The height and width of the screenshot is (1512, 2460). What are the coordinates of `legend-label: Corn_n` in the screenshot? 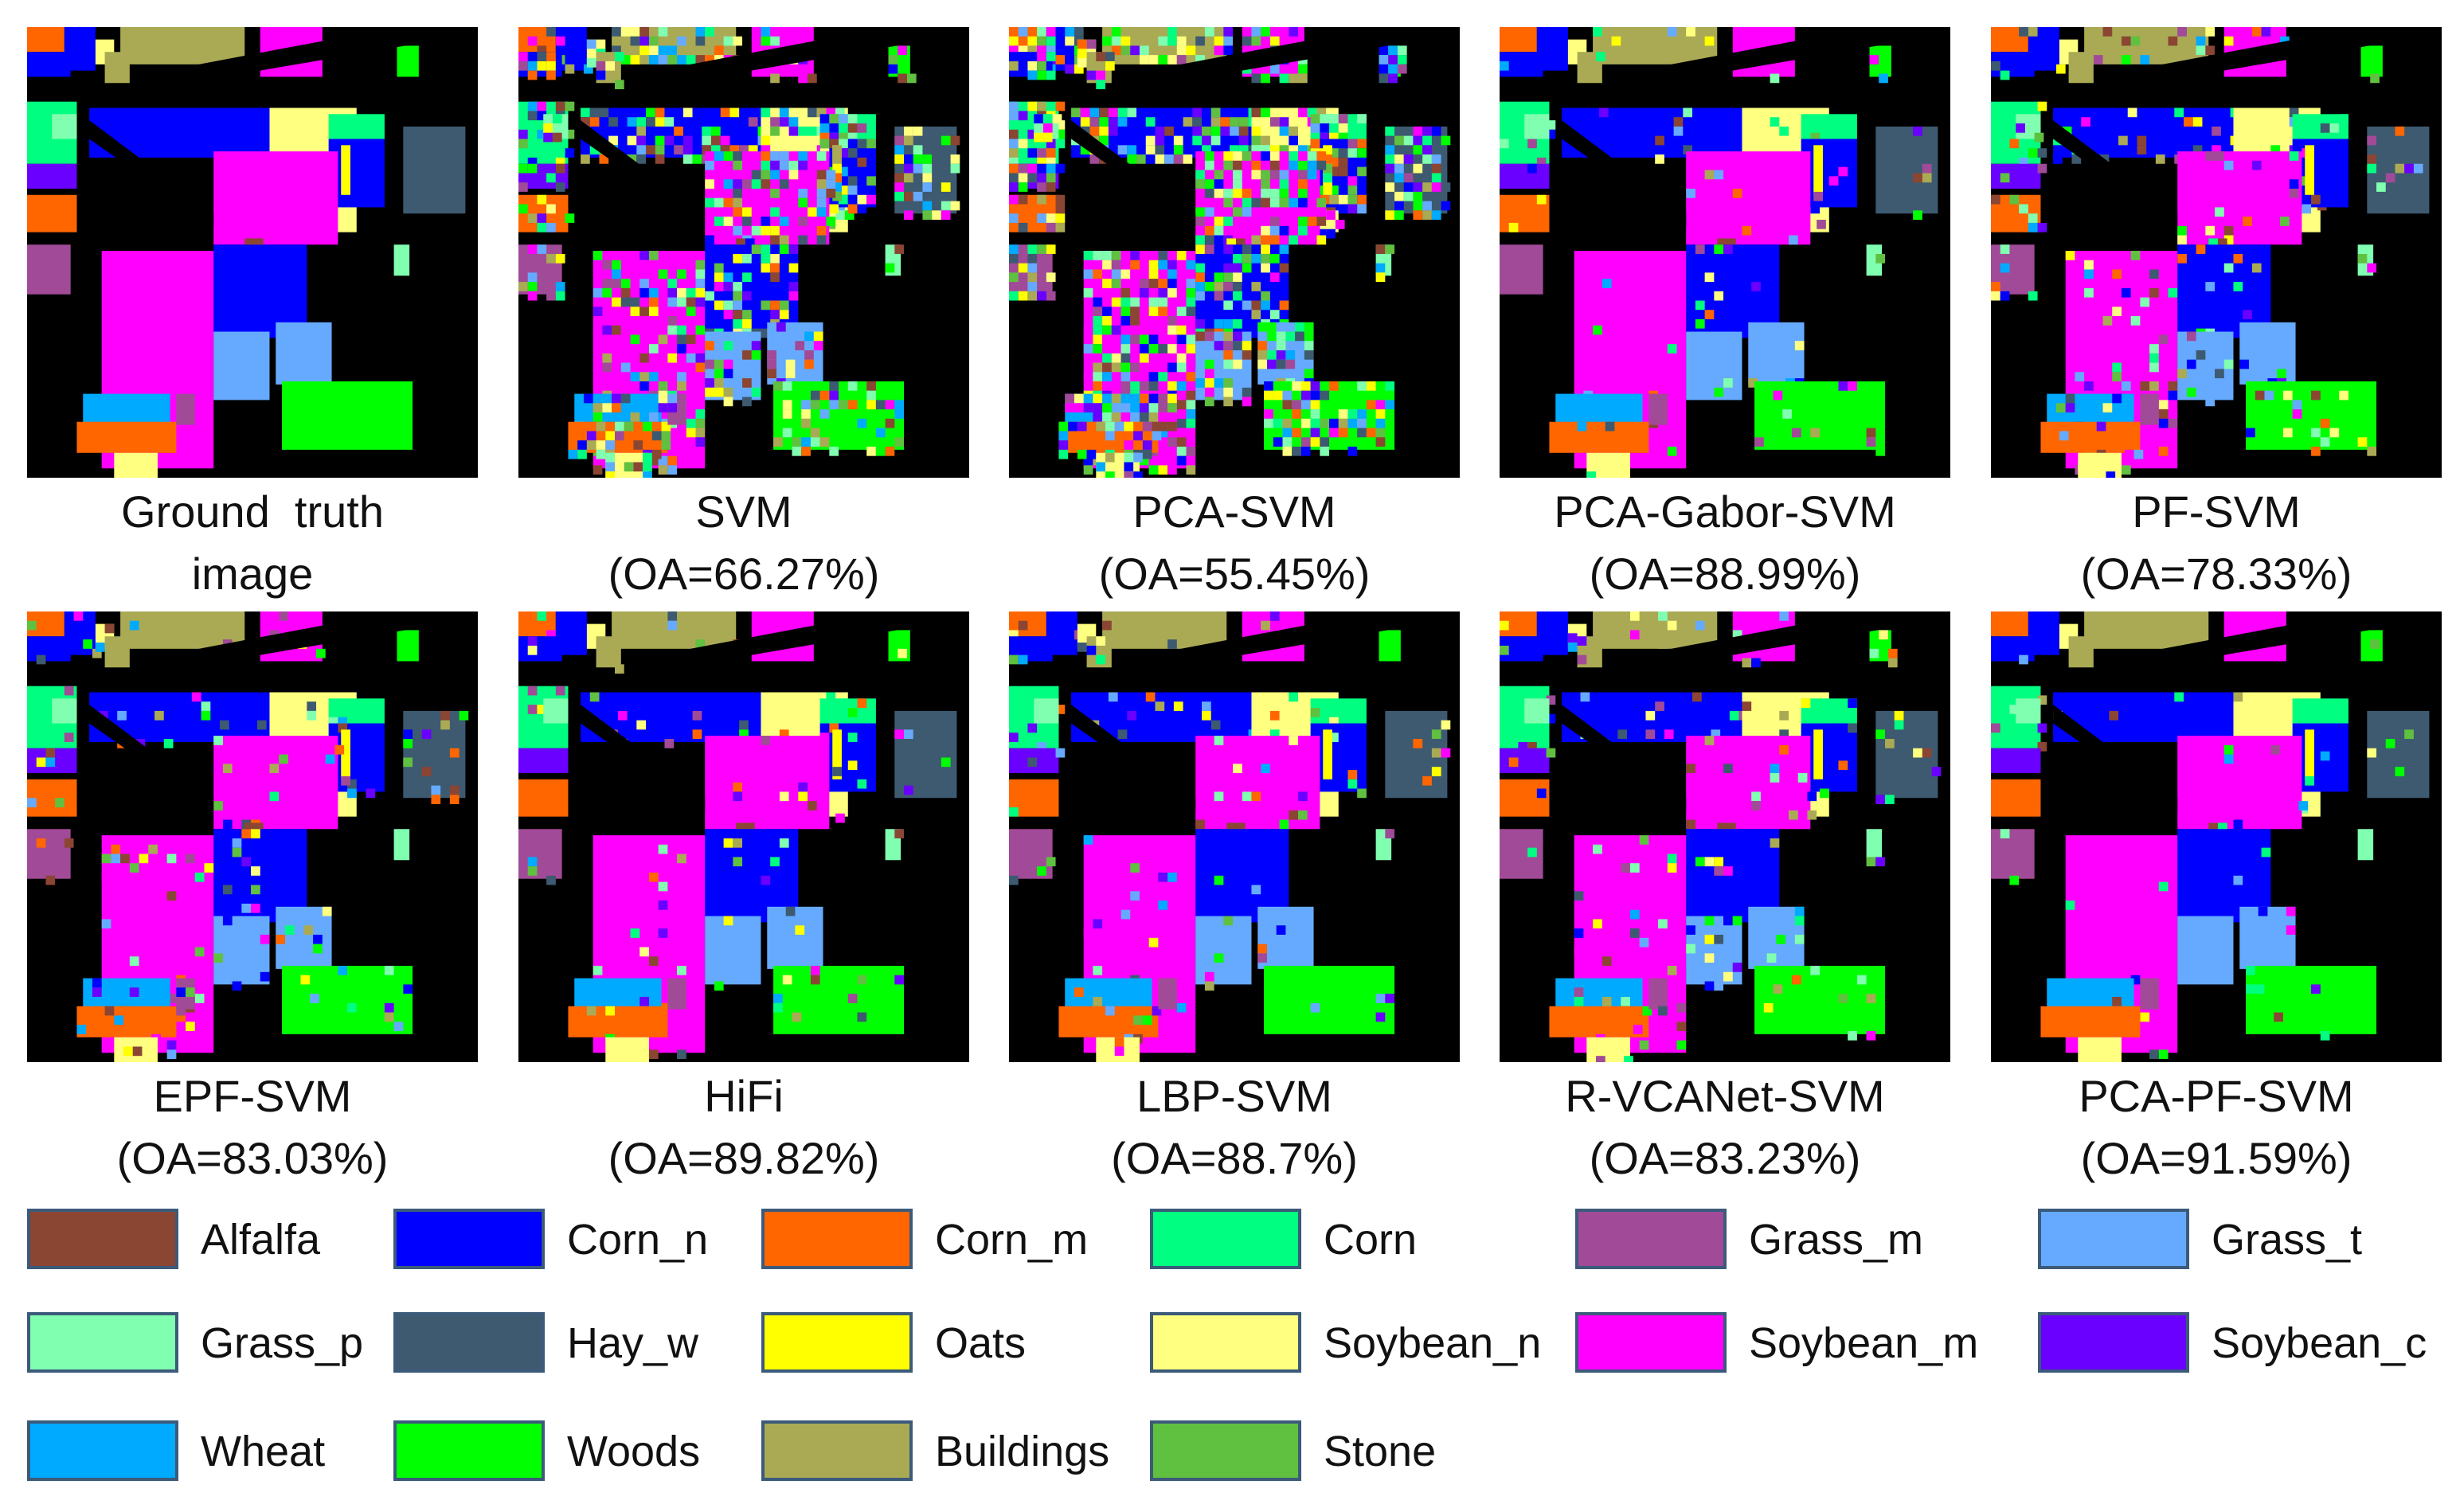 It's located at (638, 1240).